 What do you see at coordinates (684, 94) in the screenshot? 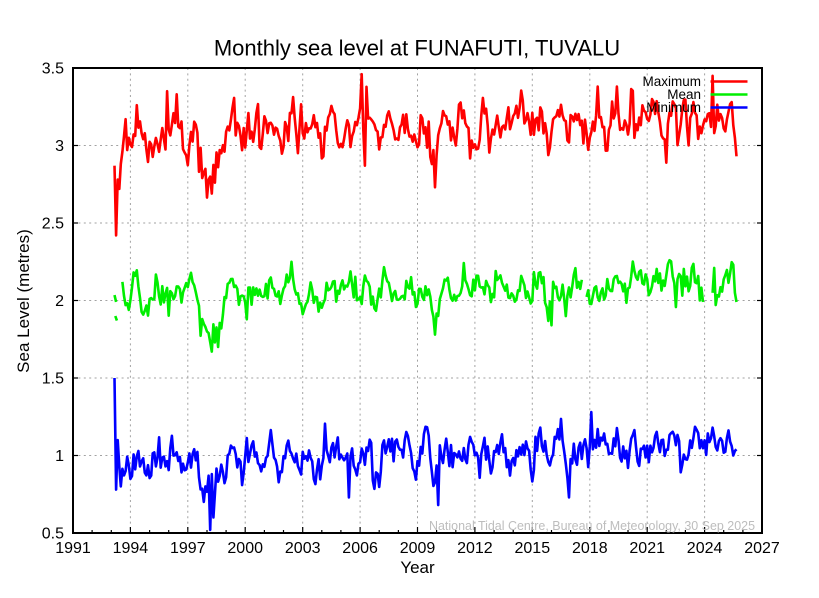
I see `svg-text: Mean` at bounding box center [684, 94].